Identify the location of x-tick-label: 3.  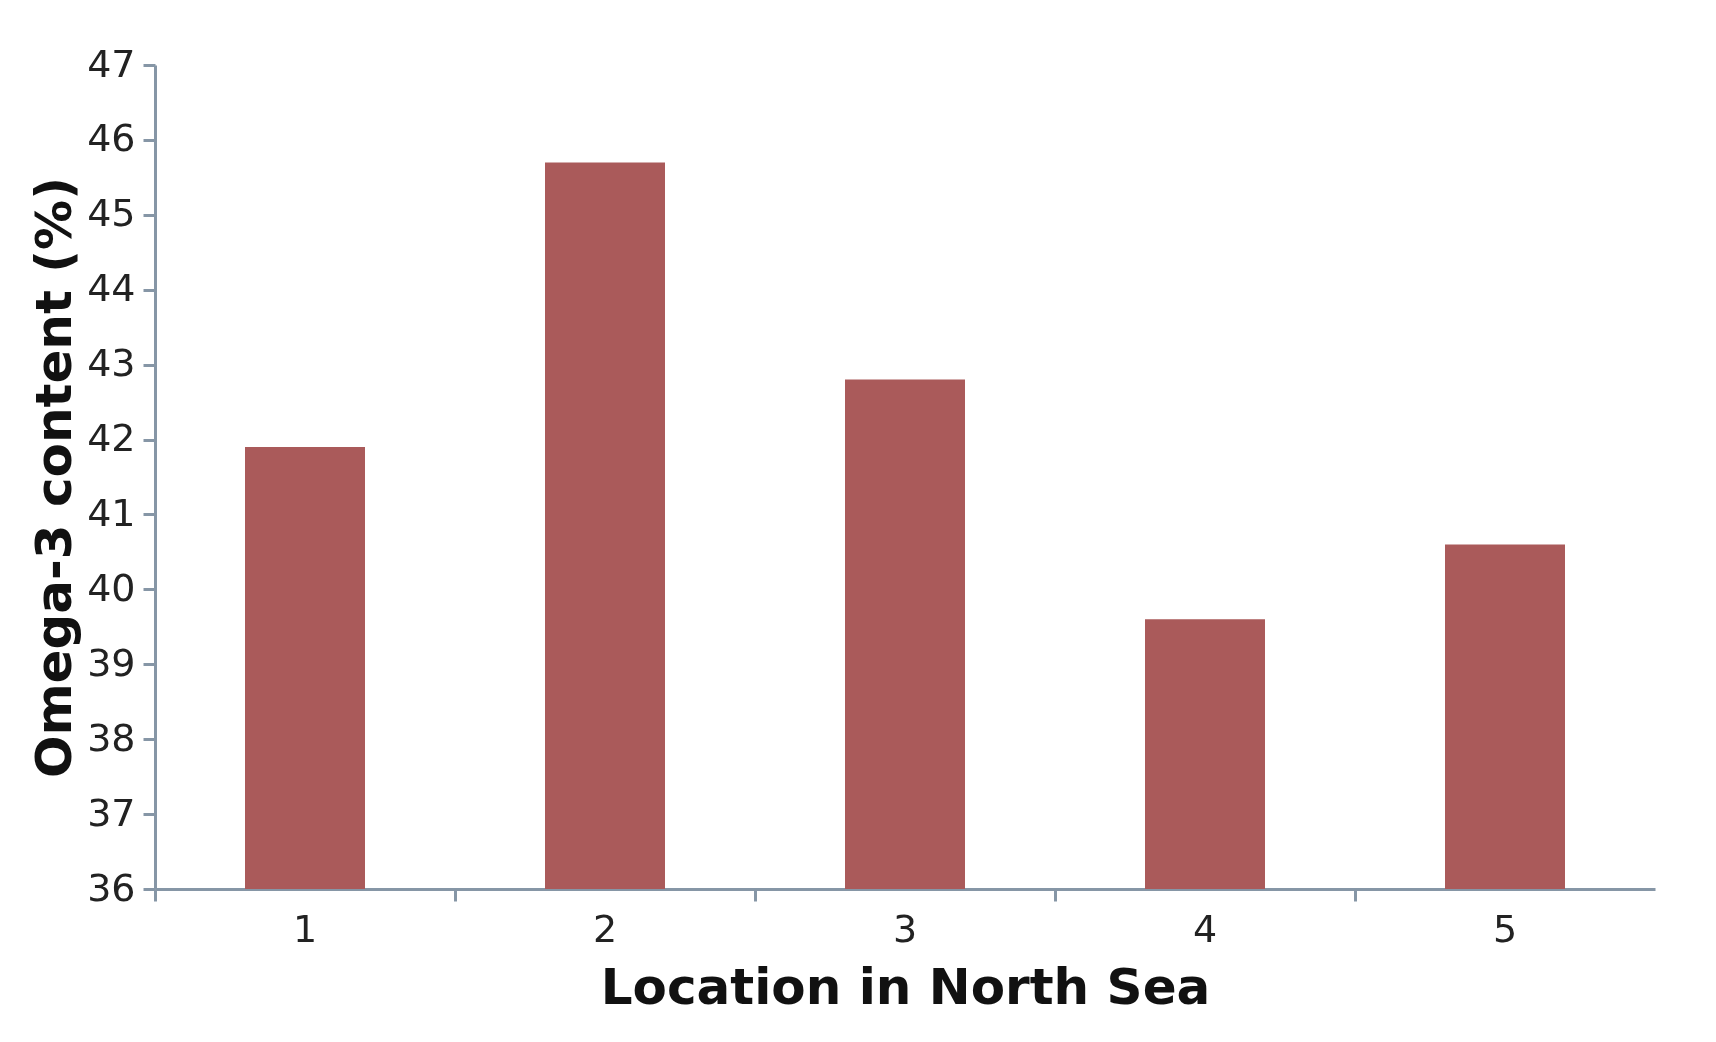
(905, 928).